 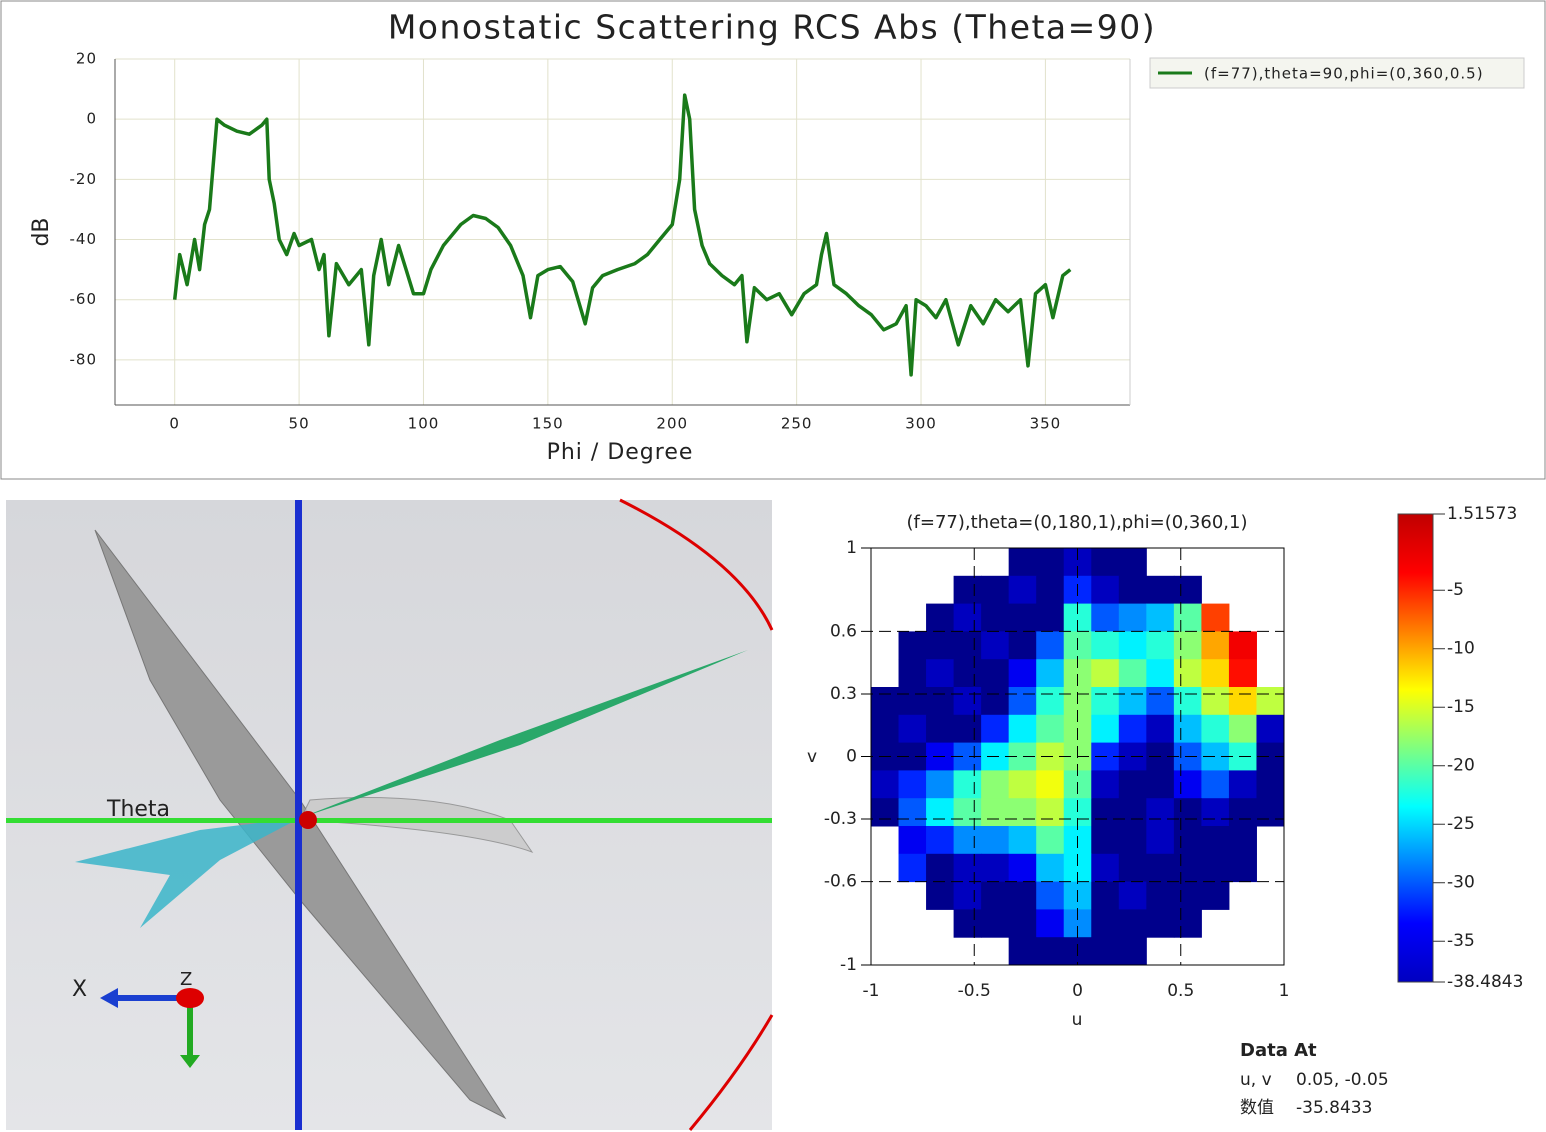 What do you see at coordinates (840, 819) in the screenshot?
I see `y-tick-label: -0.3` at bounding box center [840, 819].